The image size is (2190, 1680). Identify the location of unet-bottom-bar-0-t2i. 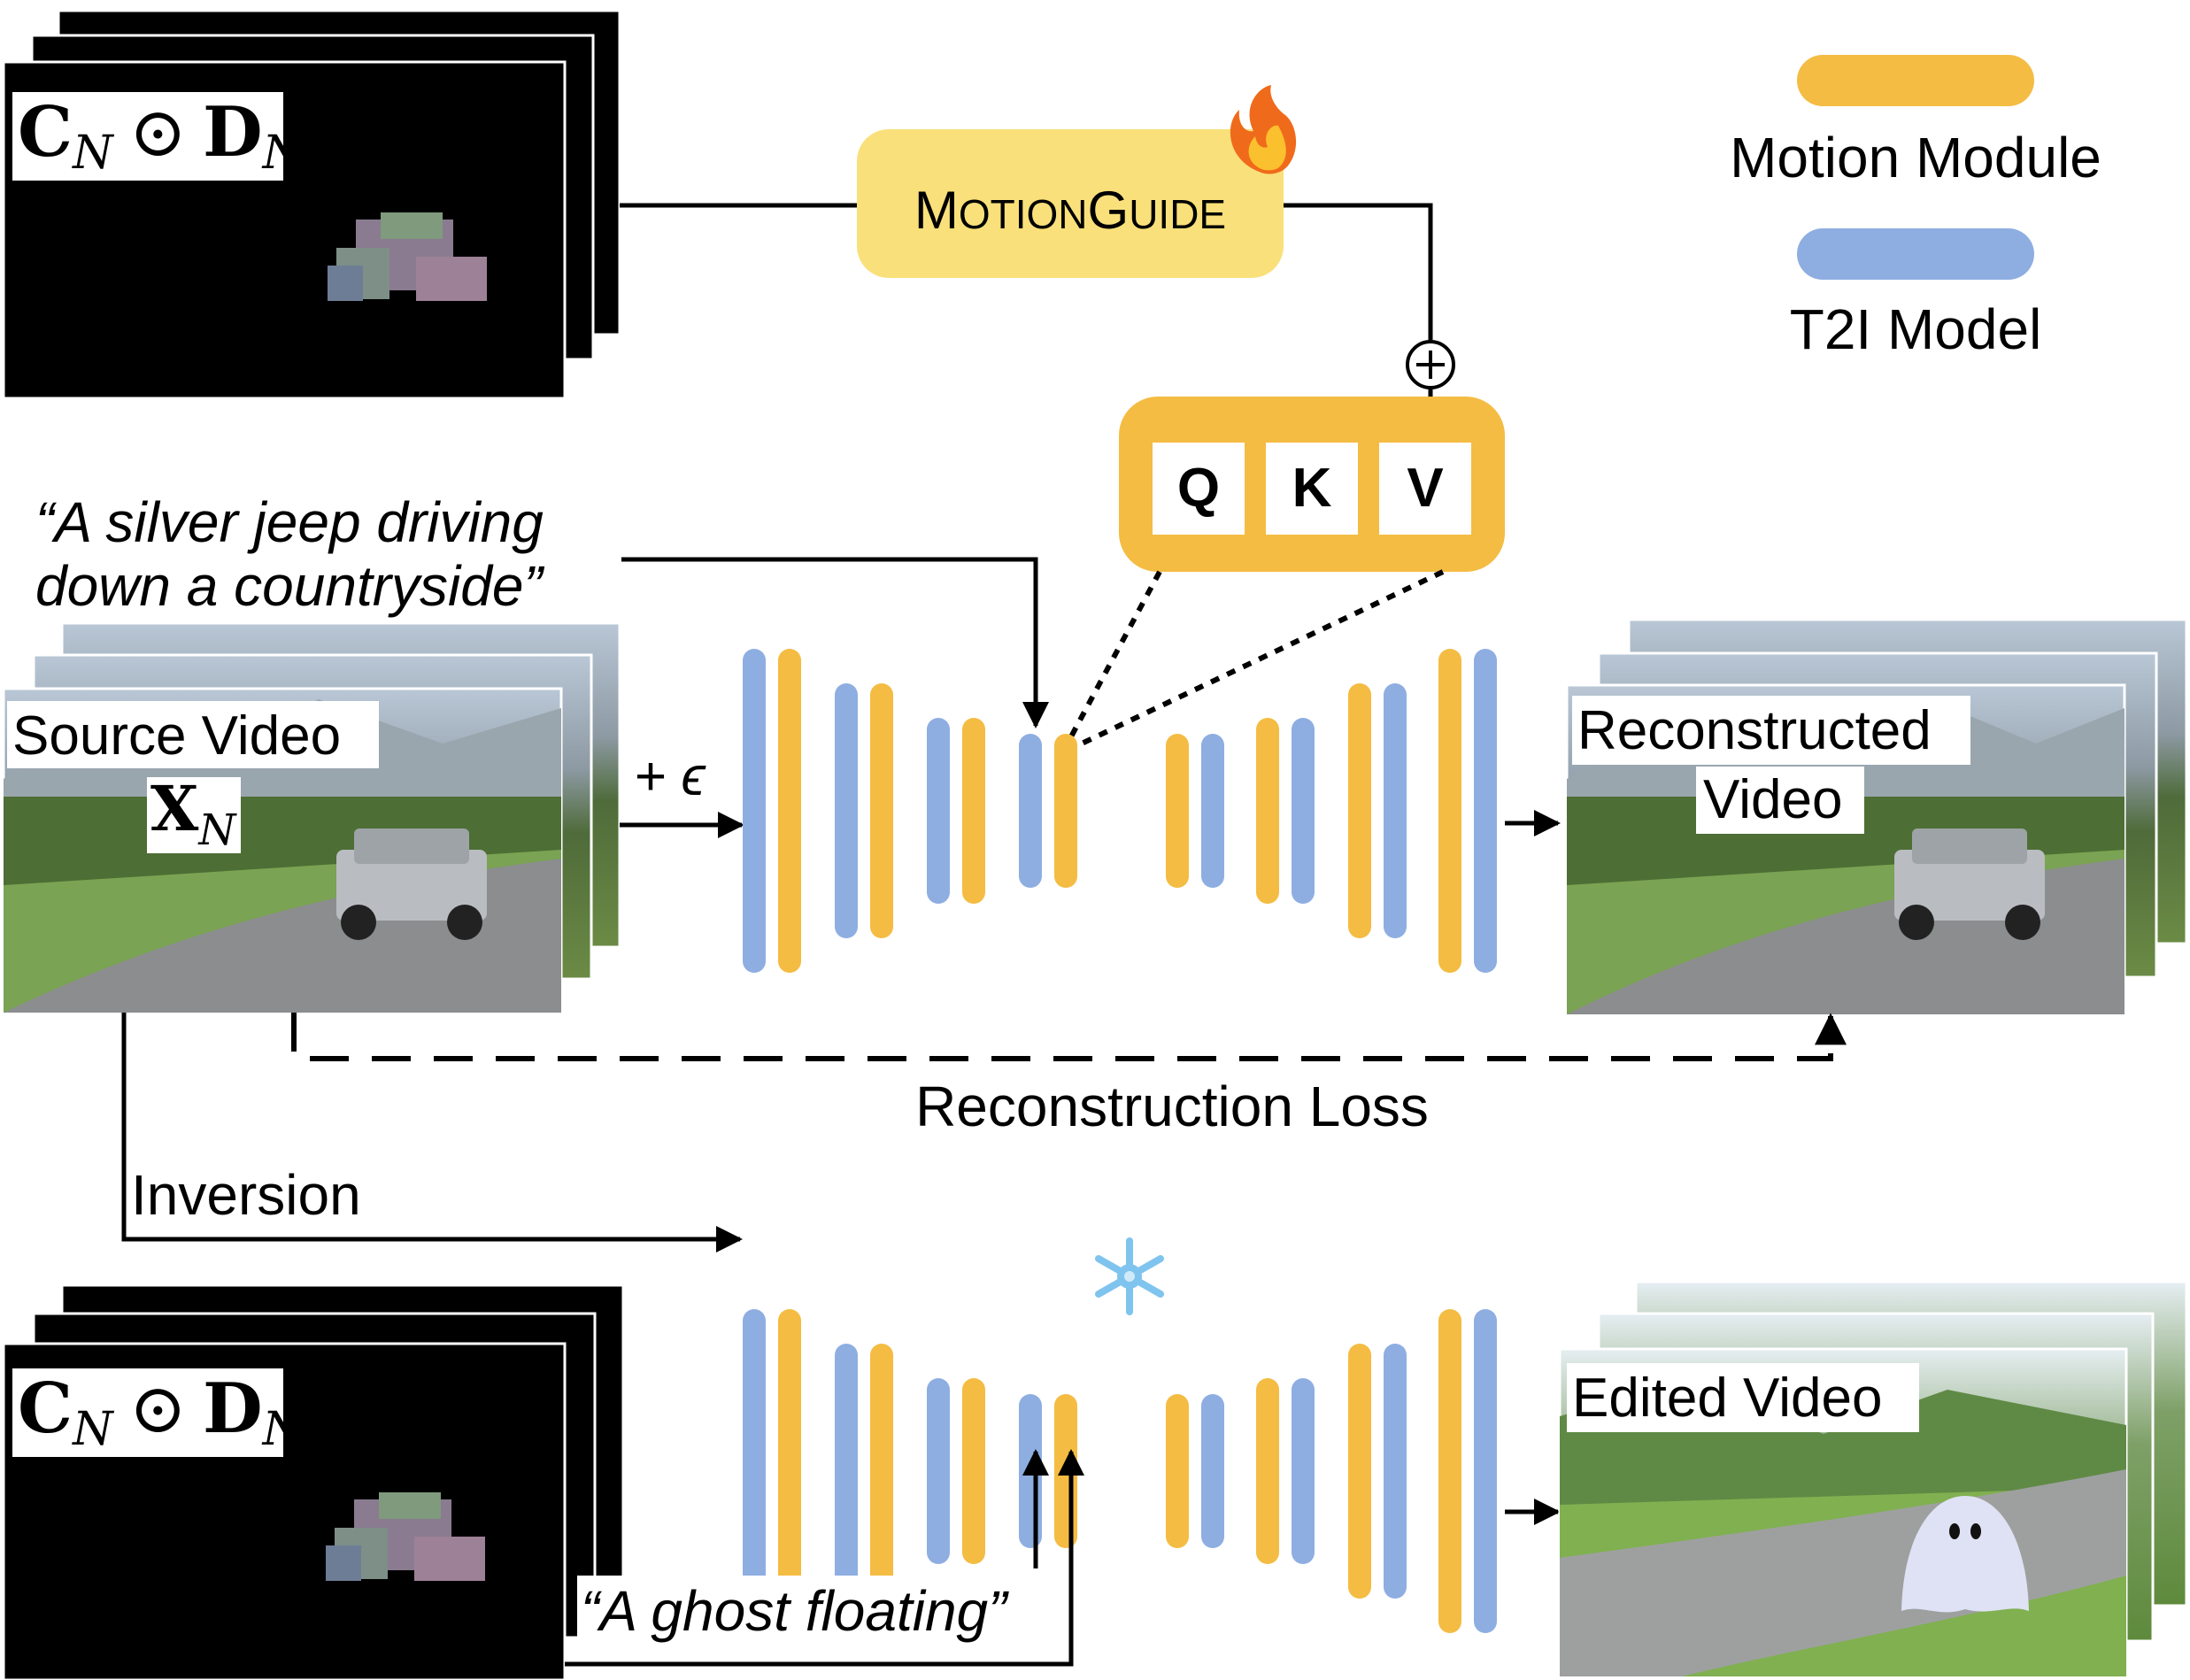
(754, 1471).